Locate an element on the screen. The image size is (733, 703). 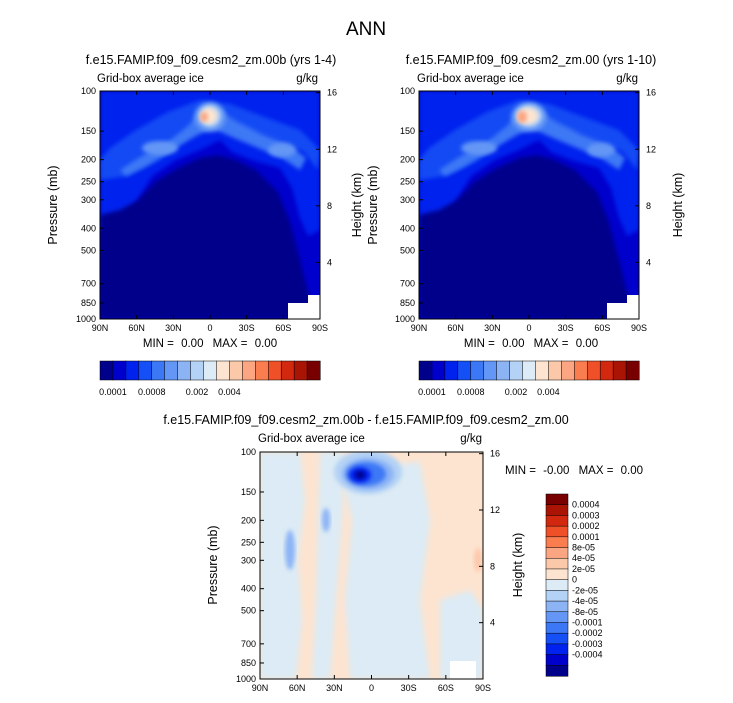
panel-3-contour-field is located at coordinates (371, 565).